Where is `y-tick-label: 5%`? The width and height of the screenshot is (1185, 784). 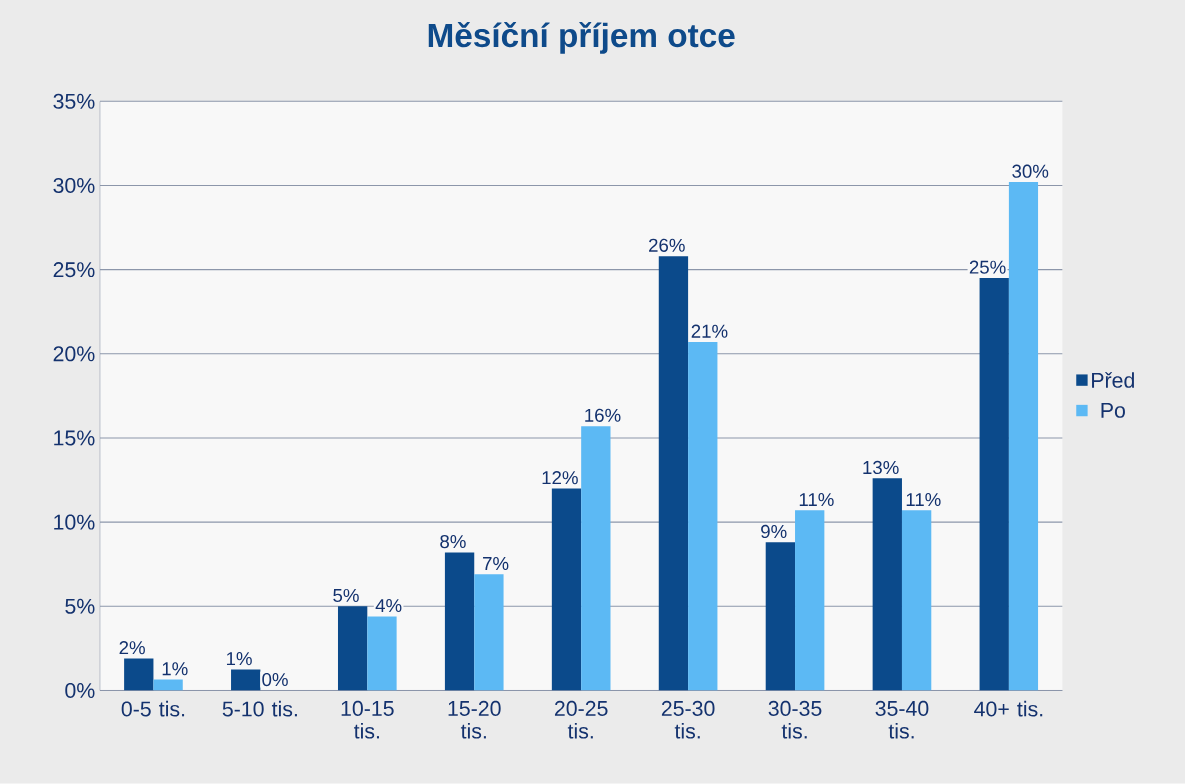
y-tick-label: 5% is located at coordinates (80, 606).